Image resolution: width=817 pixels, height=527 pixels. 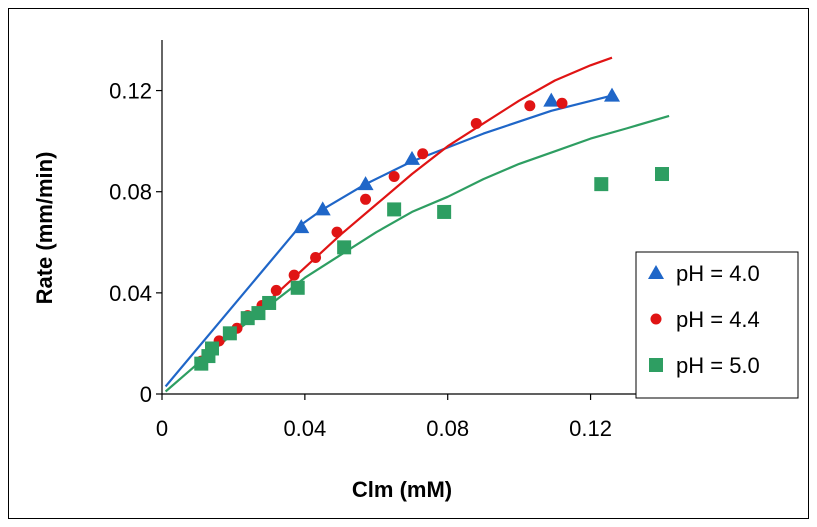 I want to click on x-tick-label: 0.08, so click(x=447, y=428).